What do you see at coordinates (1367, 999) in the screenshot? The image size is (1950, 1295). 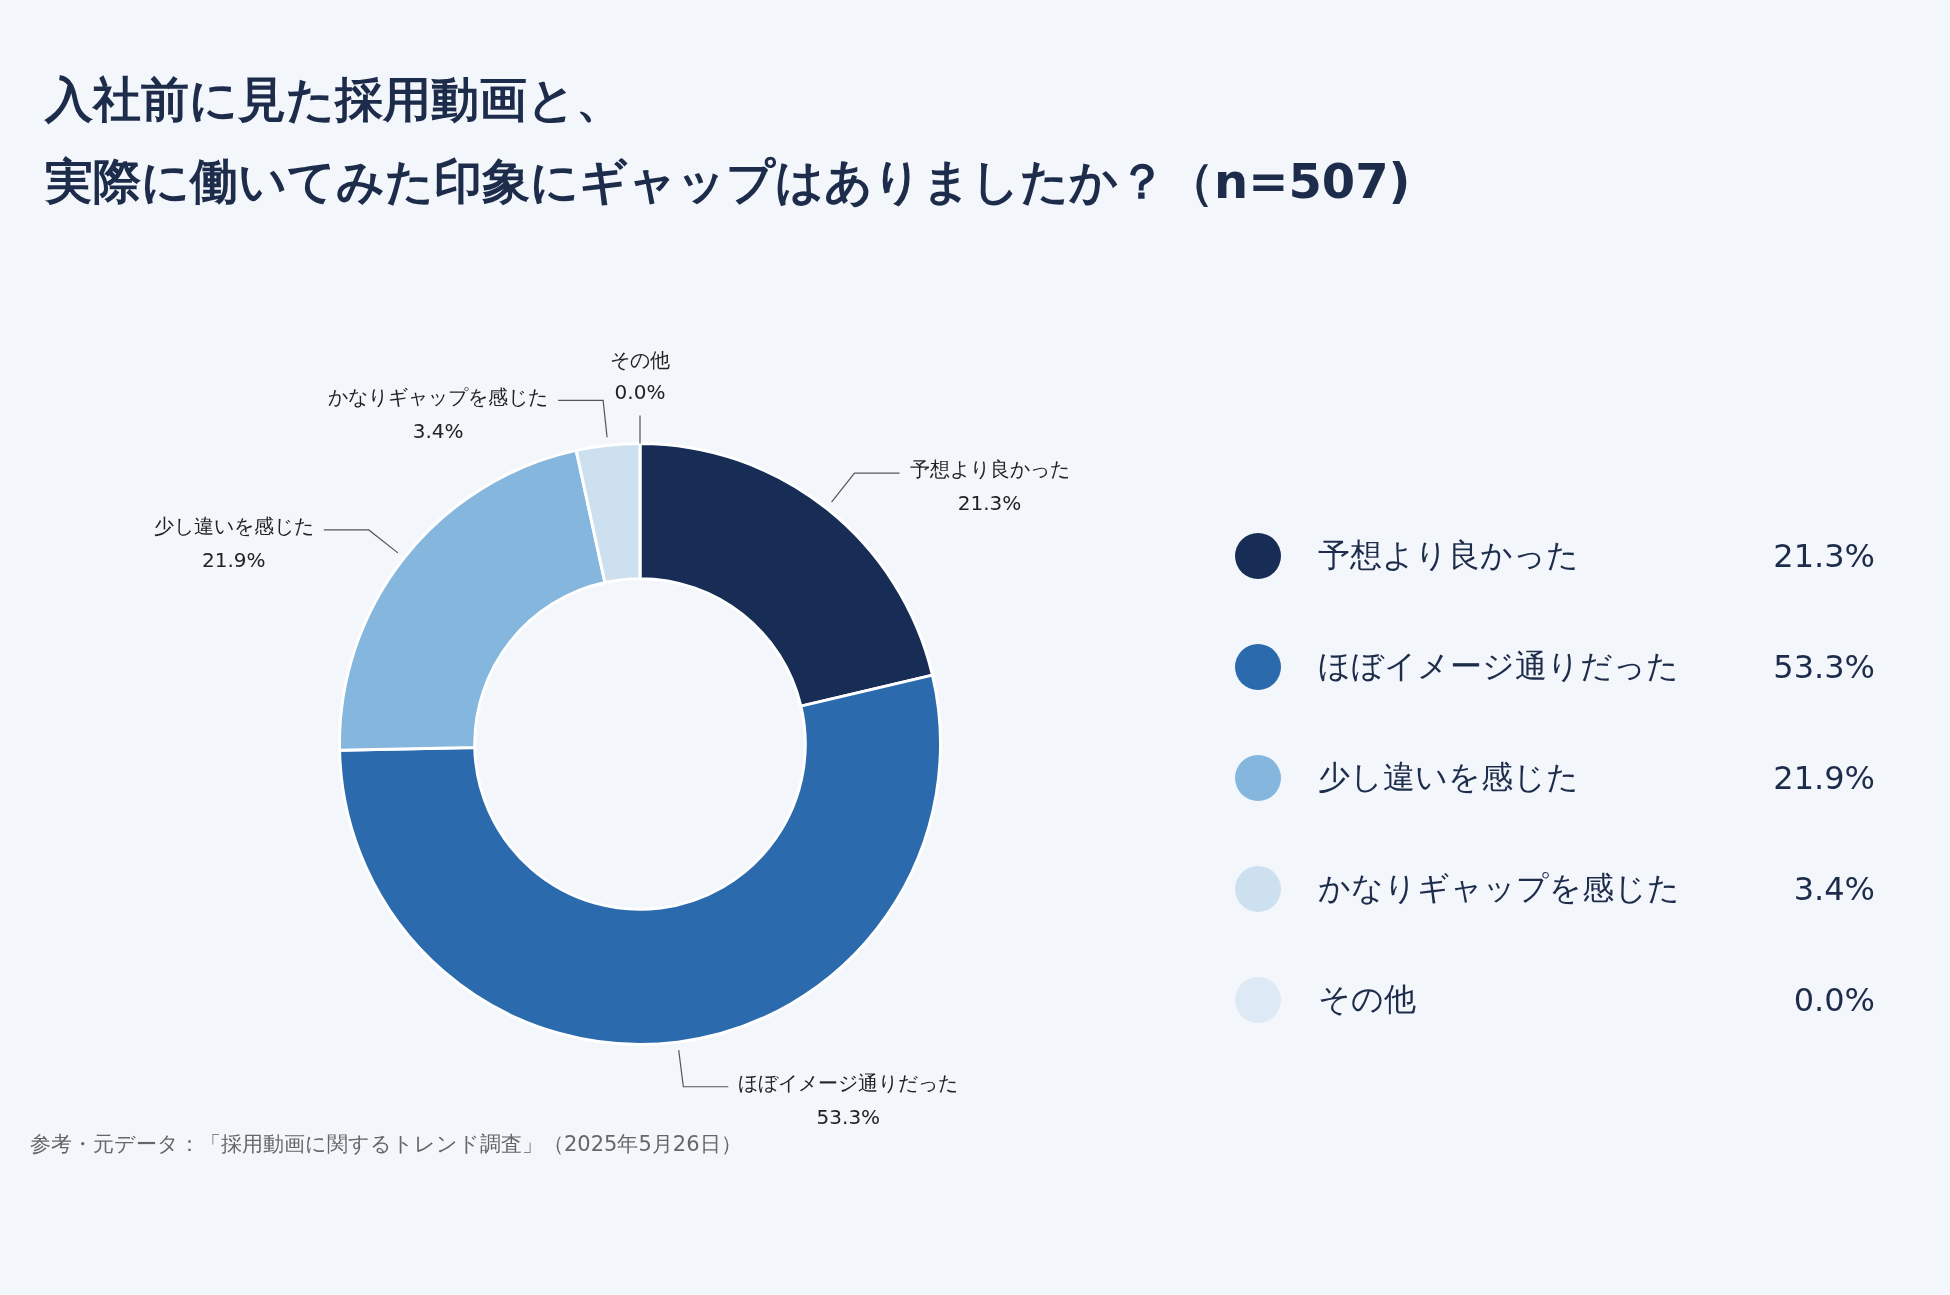 I see `legend-label: その他` at bounding box center [1367, 999].